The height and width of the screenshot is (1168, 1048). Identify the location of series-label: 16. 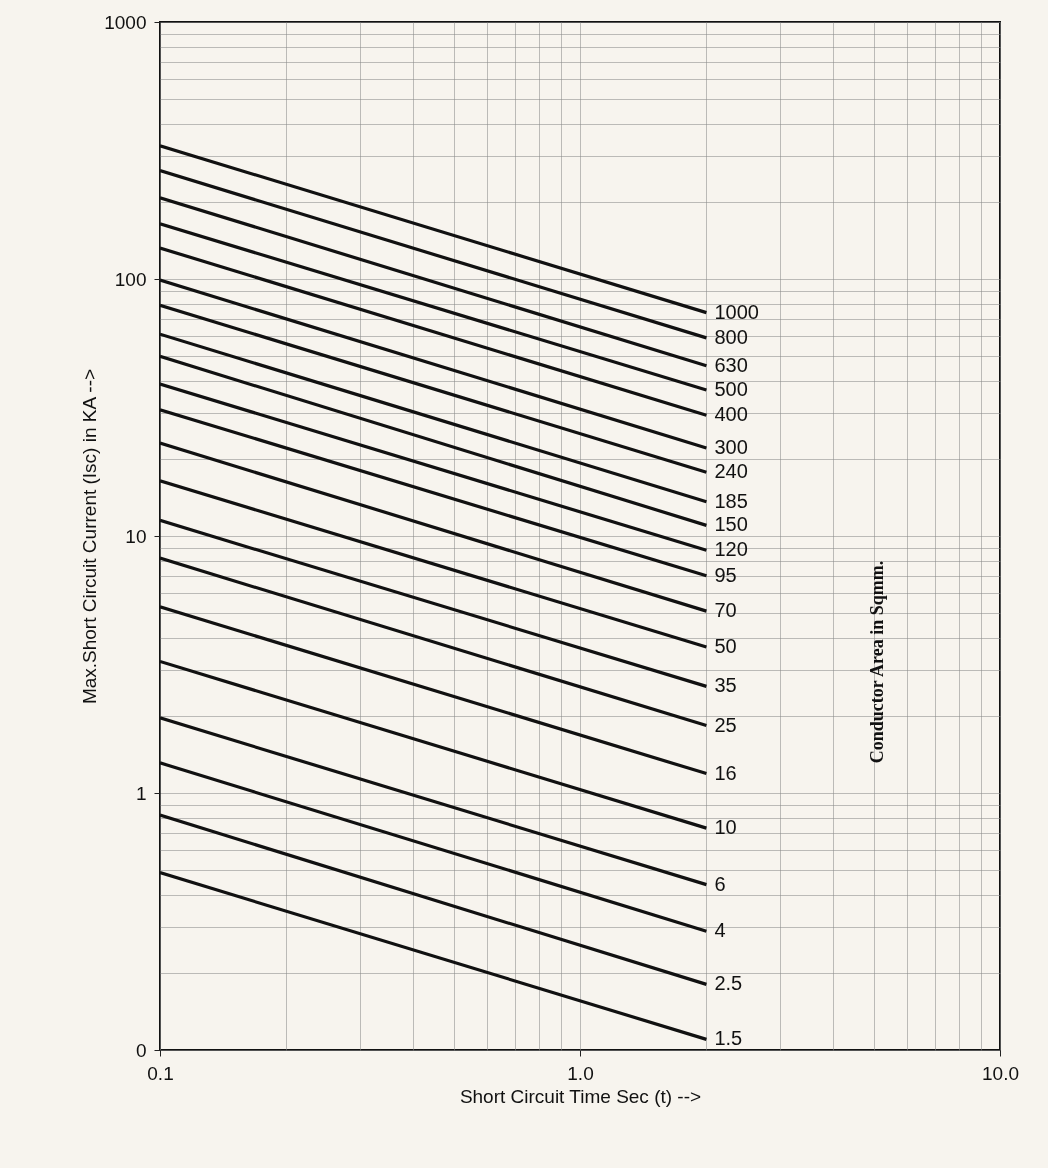
(725, 772).